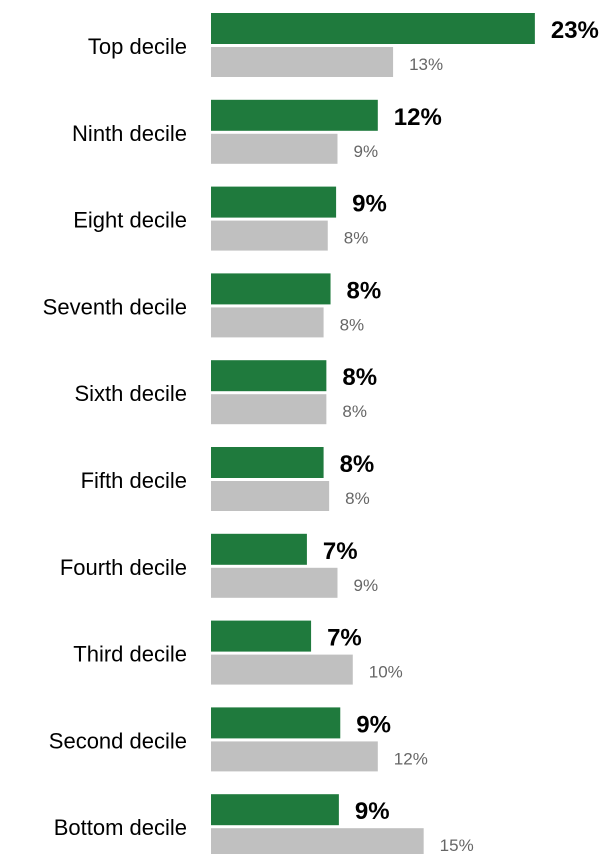 Image resolution: width=616 pixels, height=854 pixels. I want to click on category-label: Second decile, so click(118, 740).